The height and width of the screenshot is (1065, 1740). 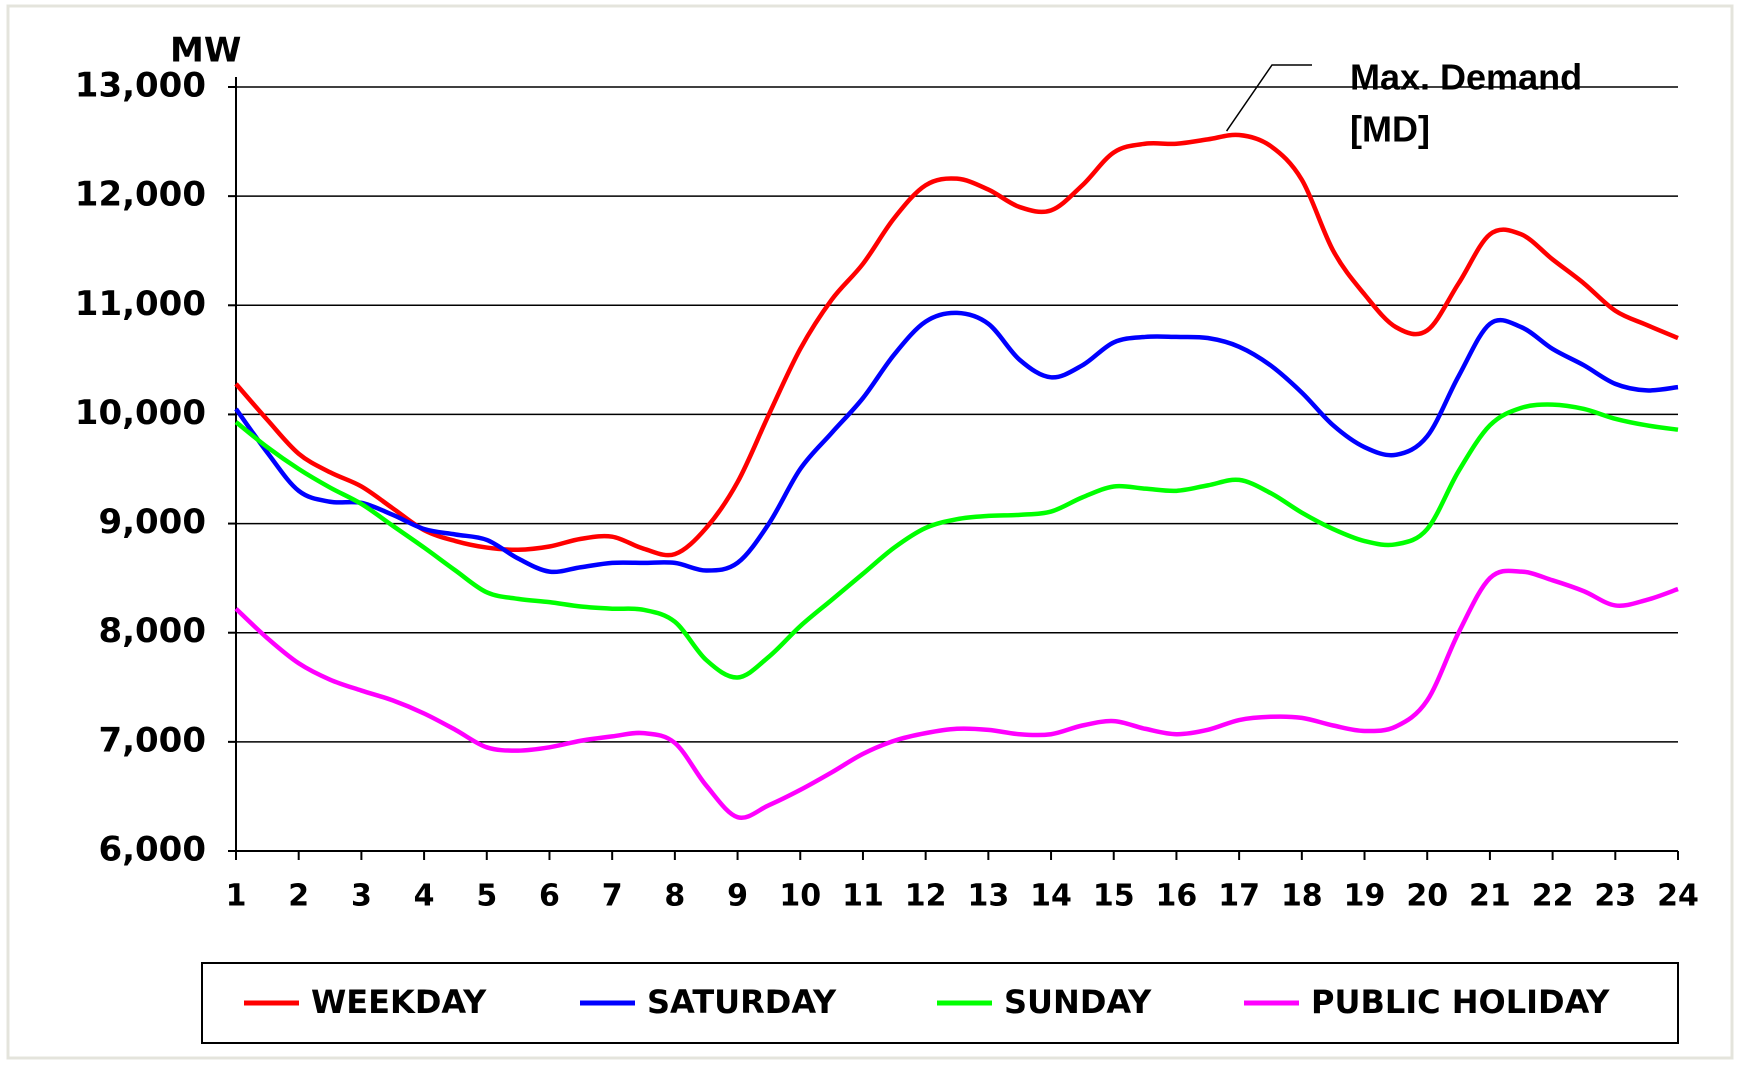 What do you see at coordinates (1490, 896) in the screenshot?
I see `x-tick-label: 21` at bounding box center [1490, 896].